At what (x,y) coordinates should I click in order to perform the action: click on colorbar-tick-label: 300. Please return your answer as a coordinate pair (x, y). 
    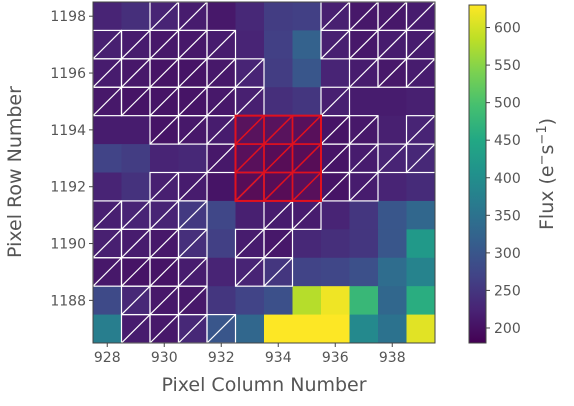
    Looking at the image, I should click on (507, 254).